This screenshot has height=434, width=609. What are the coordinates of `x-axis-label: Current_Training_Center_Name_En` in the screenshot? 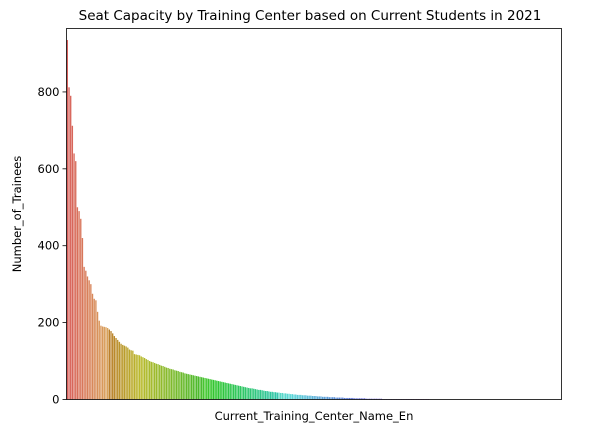 It's located at (314, 416).